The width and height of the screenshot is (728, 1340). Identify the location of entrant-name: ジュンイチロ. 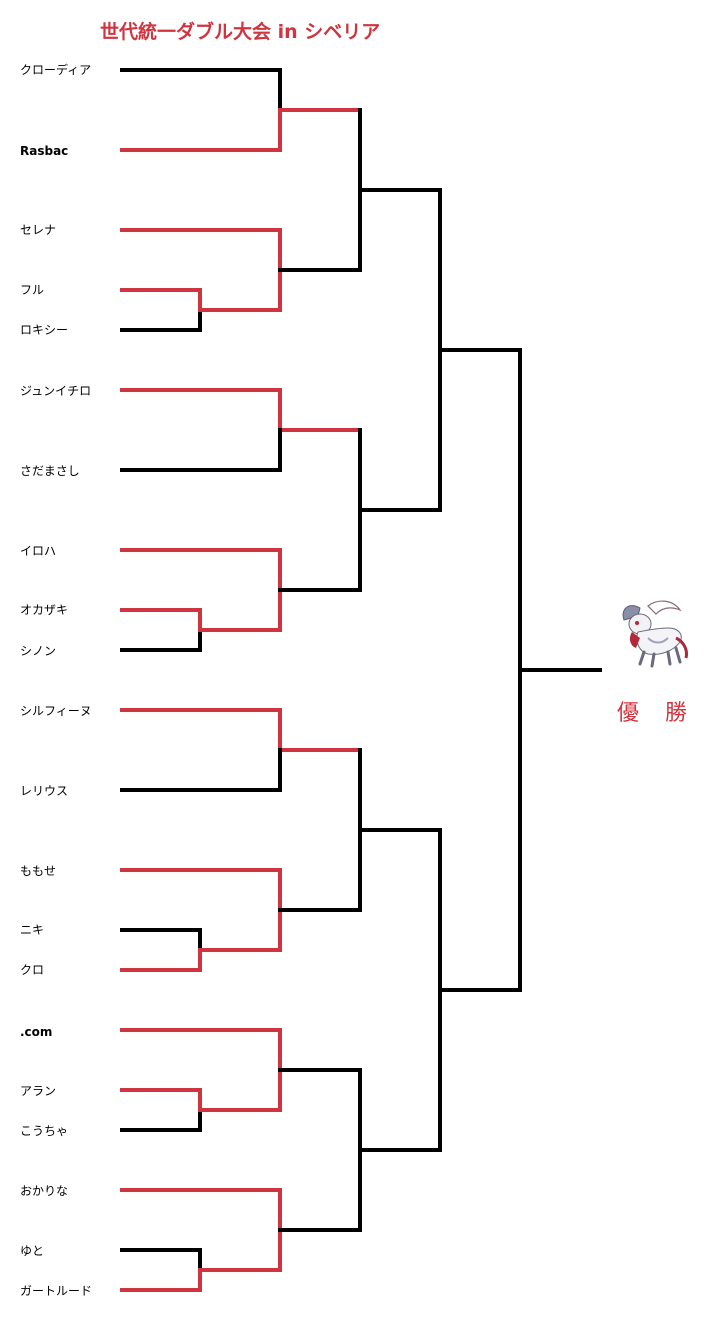
(55, 391).